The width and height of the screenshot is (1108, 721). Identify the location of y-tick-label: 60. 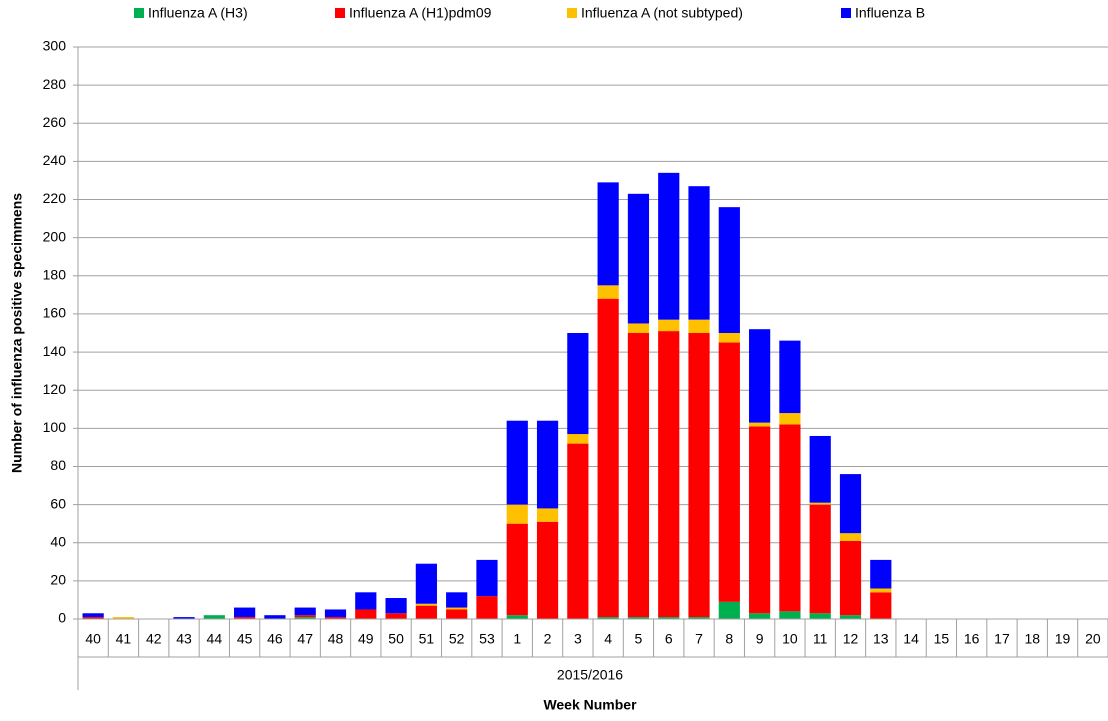
(58, 503).